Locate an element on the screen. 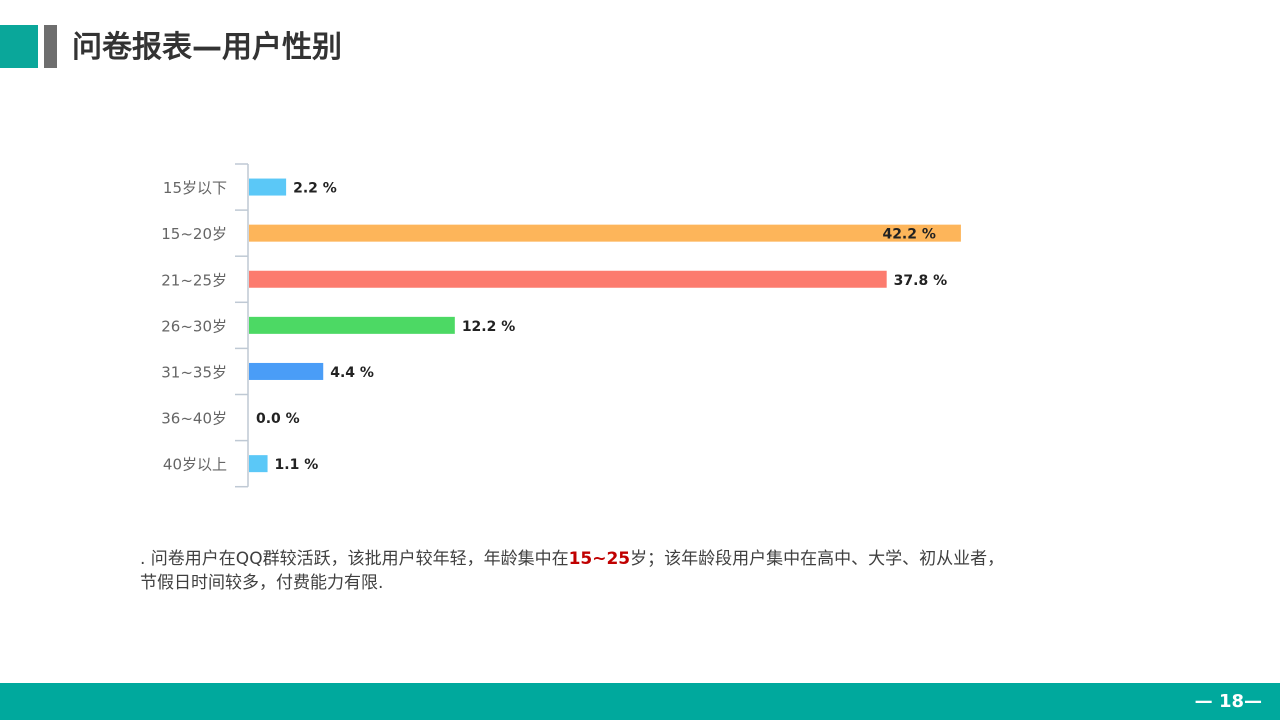 The height and width of the screenshot is (720, 1280). category-label: 31~35岁 is located at coordinates (194, 372).